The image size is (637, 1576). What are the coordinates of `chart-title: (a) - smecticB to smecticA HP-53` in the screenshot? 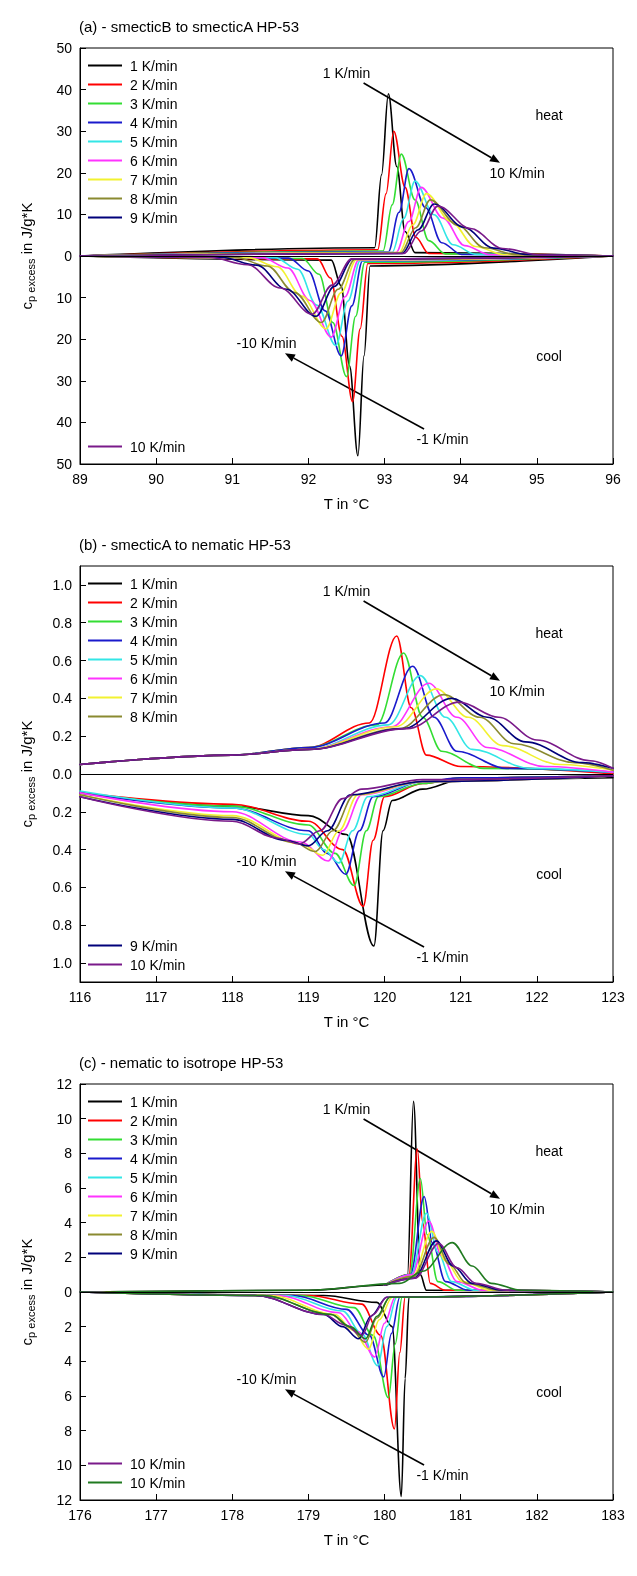 It's located at (189, 26).